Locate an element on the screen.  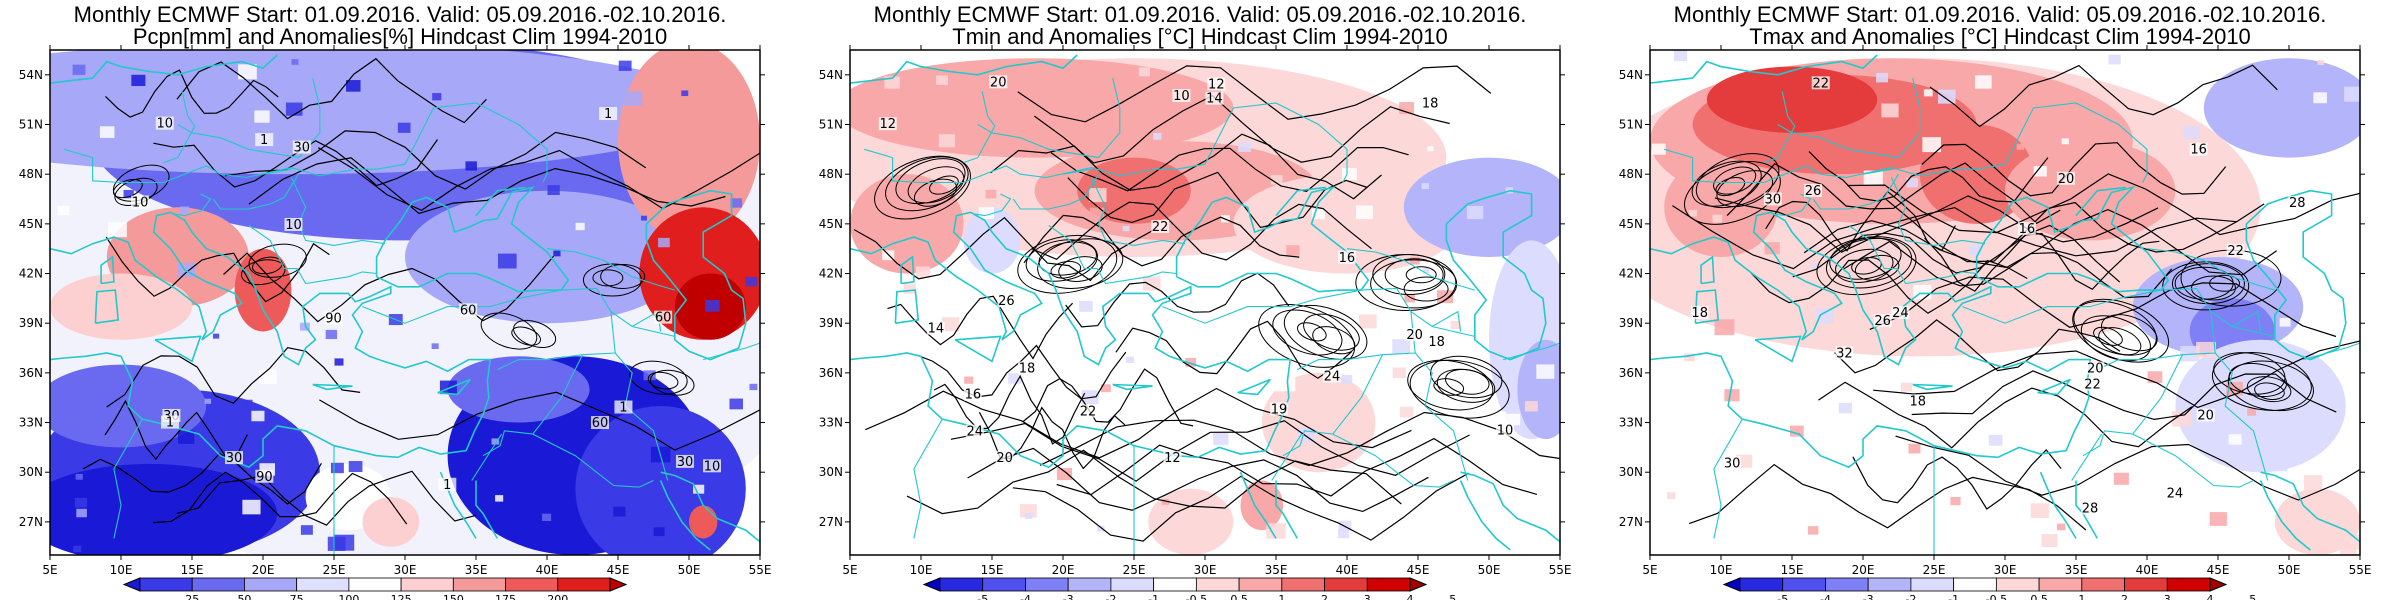
colorbar-tick-label: -3 is located at coordinates (1868, 596).